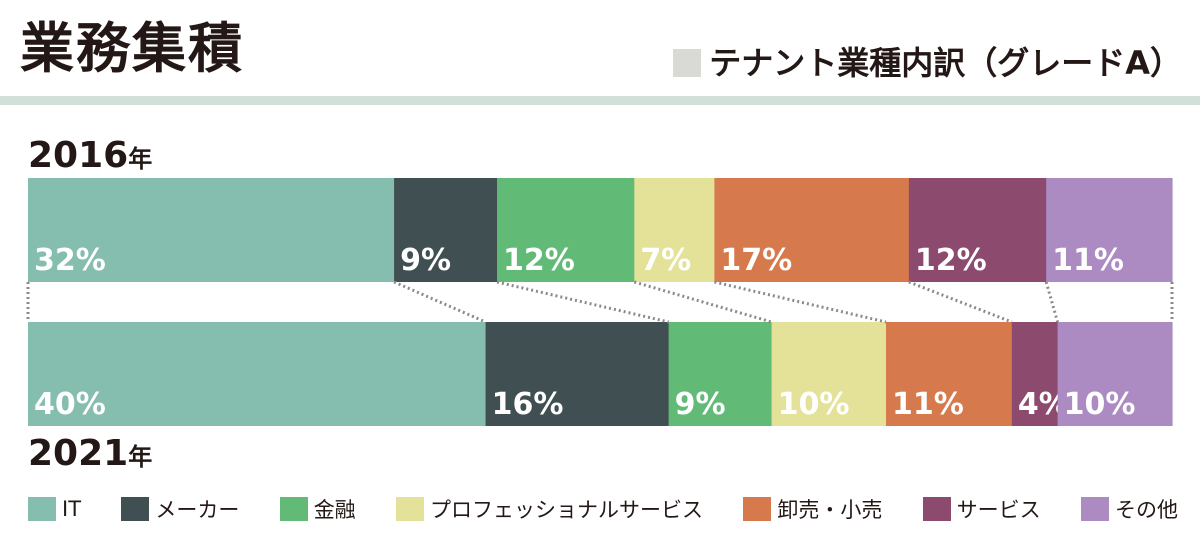  What do you see at coordinates (600, 100) in the screenshot?
I see `header-divider` at bounding box center [600, 100].